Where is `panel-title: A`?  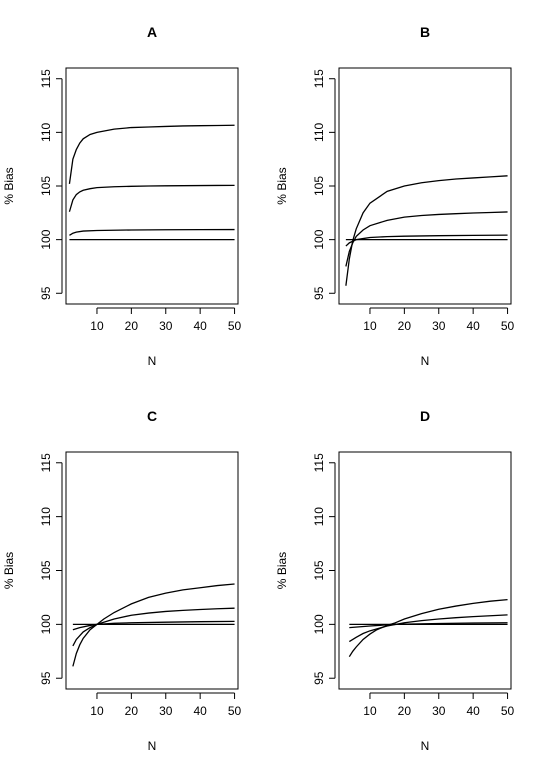
panel-title: A is located at coordinates (152, 32).